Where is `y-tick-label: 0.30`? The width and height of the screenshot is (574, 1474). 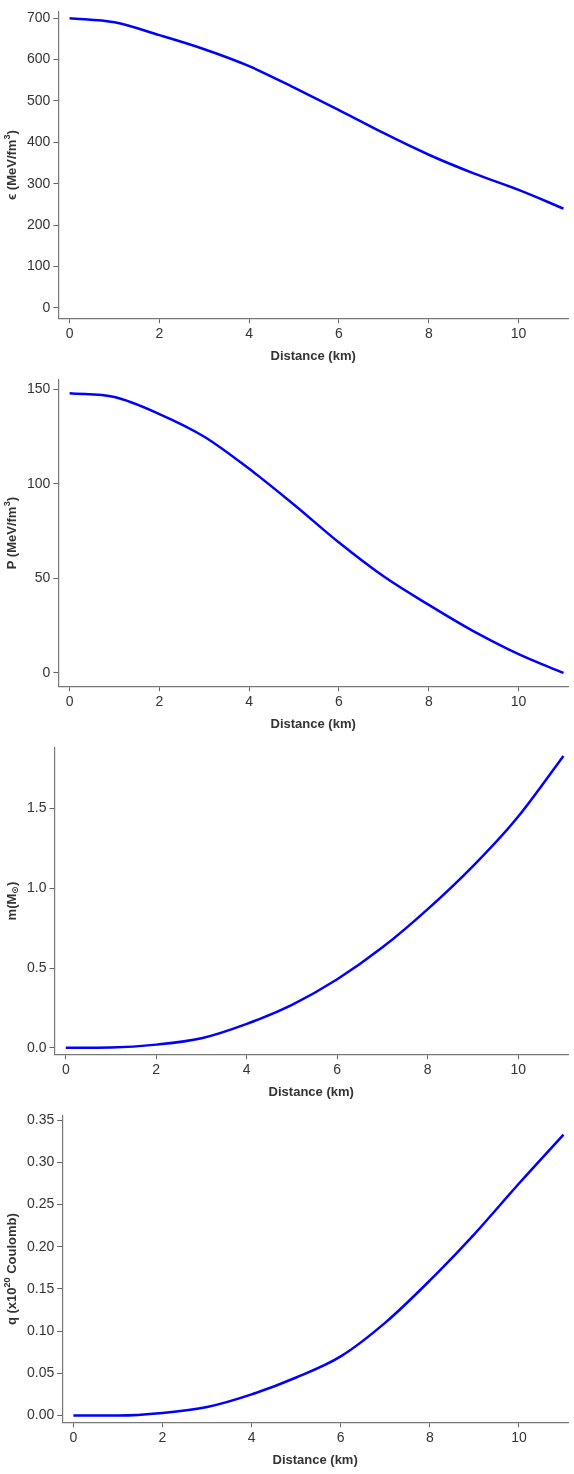
y-tick-label: 0.30 is located at coordinates (41, 1161).